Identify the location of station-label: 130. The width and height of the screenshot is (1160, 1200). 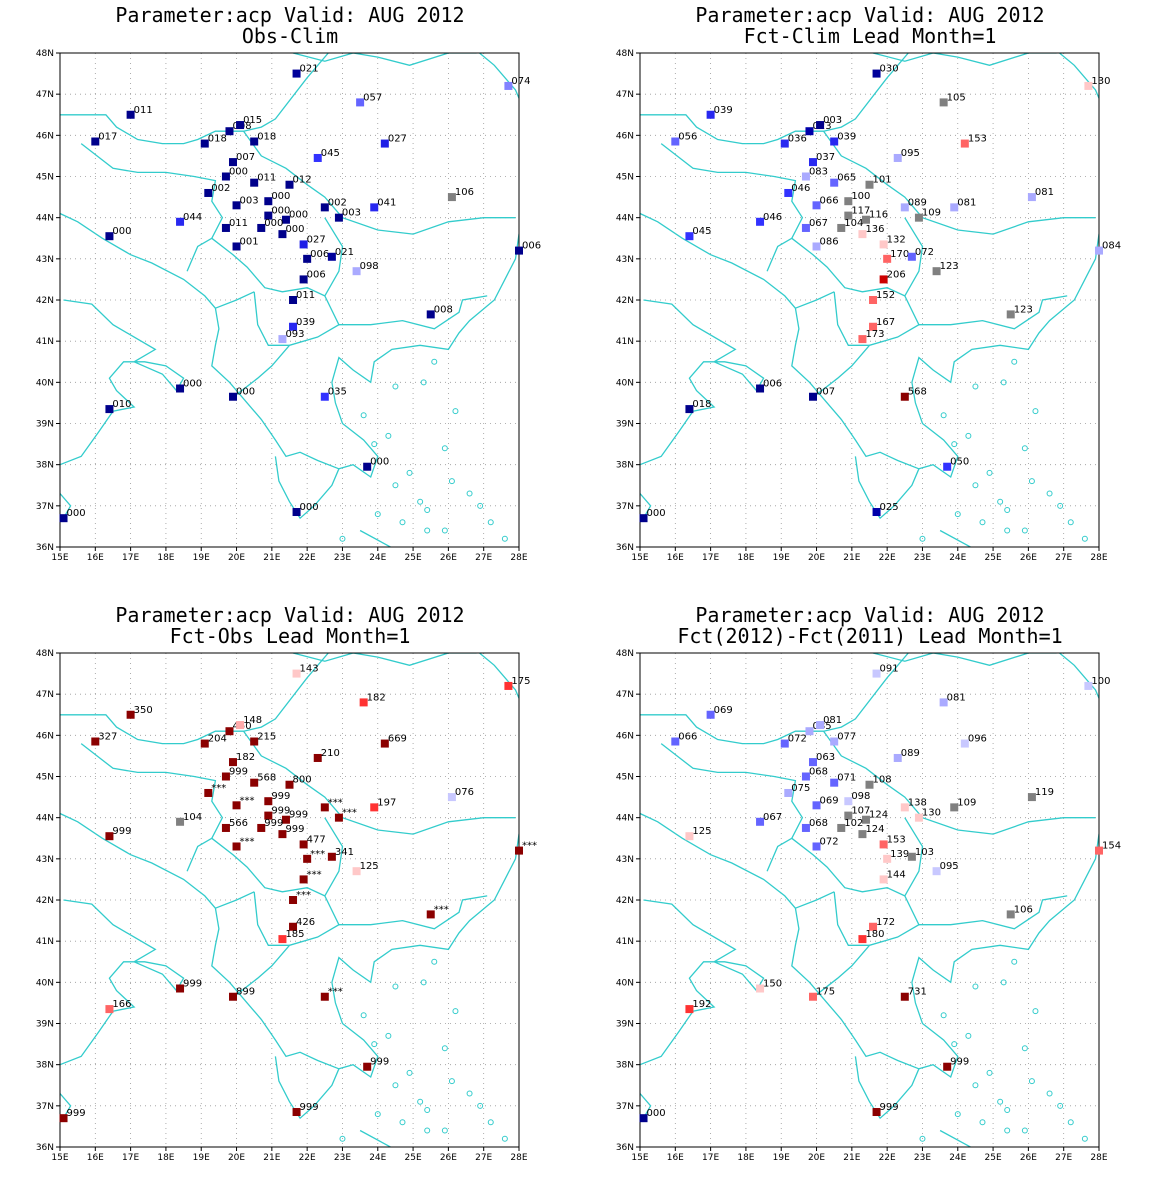
(931, 813).